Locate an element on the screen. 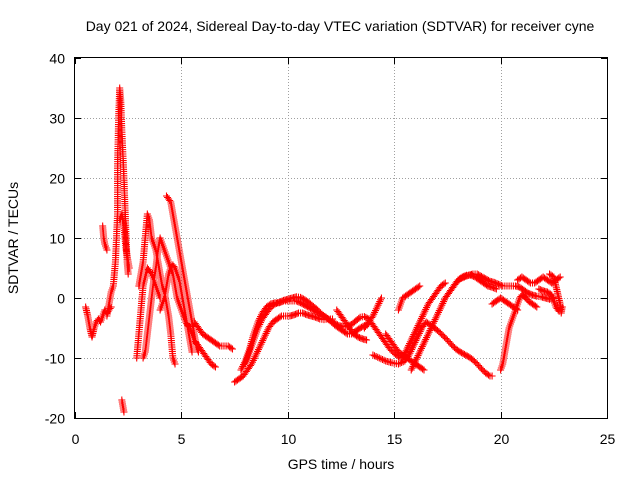 This screenshot has width=640, height=480. x-tick-label: 5 is located at coordinates (182, 439).